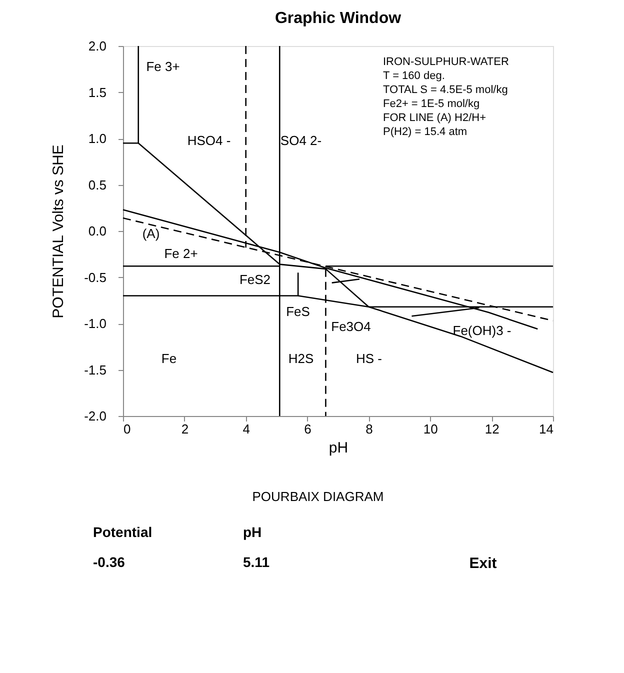  I want to click on y-tick-label: -2.0, so click(95, 416).